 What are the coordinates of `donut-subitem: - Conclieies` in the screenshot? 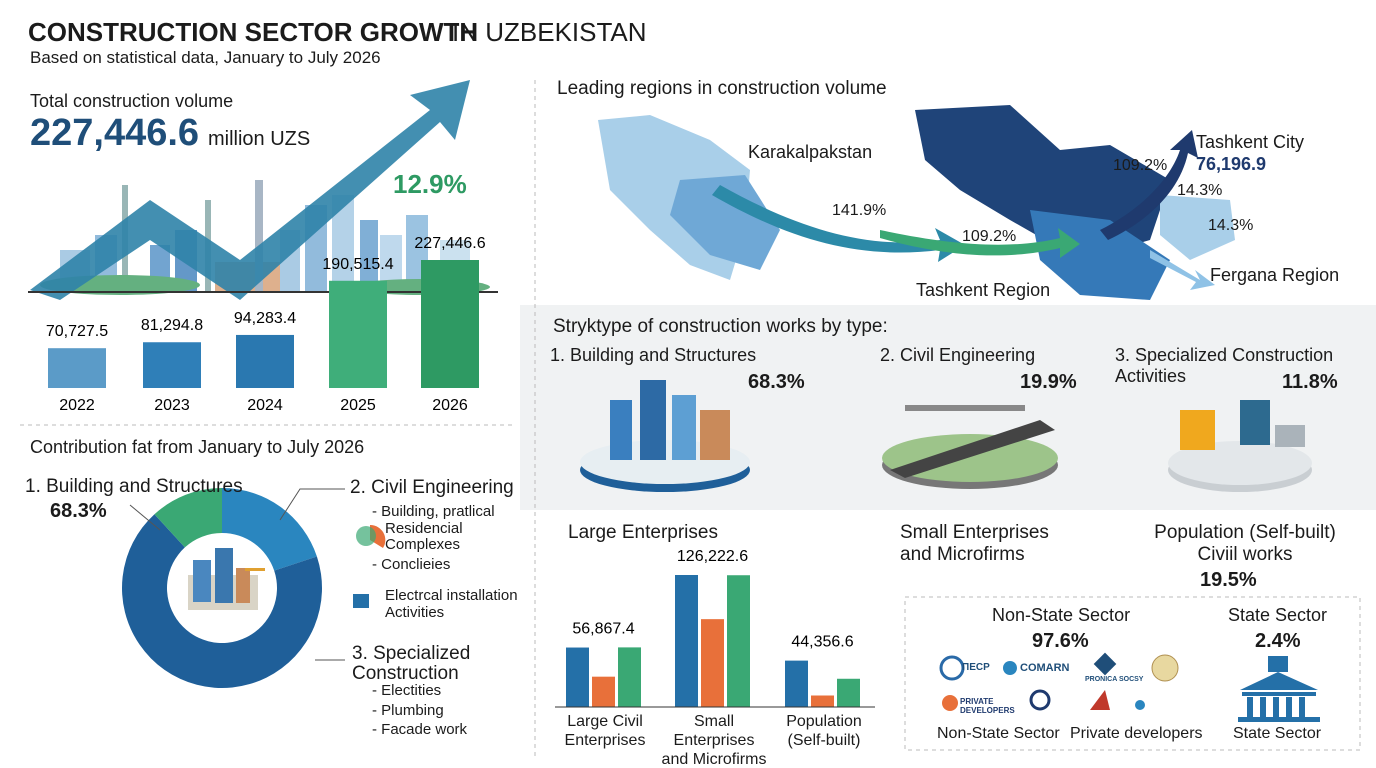 It's located at (411, 564).